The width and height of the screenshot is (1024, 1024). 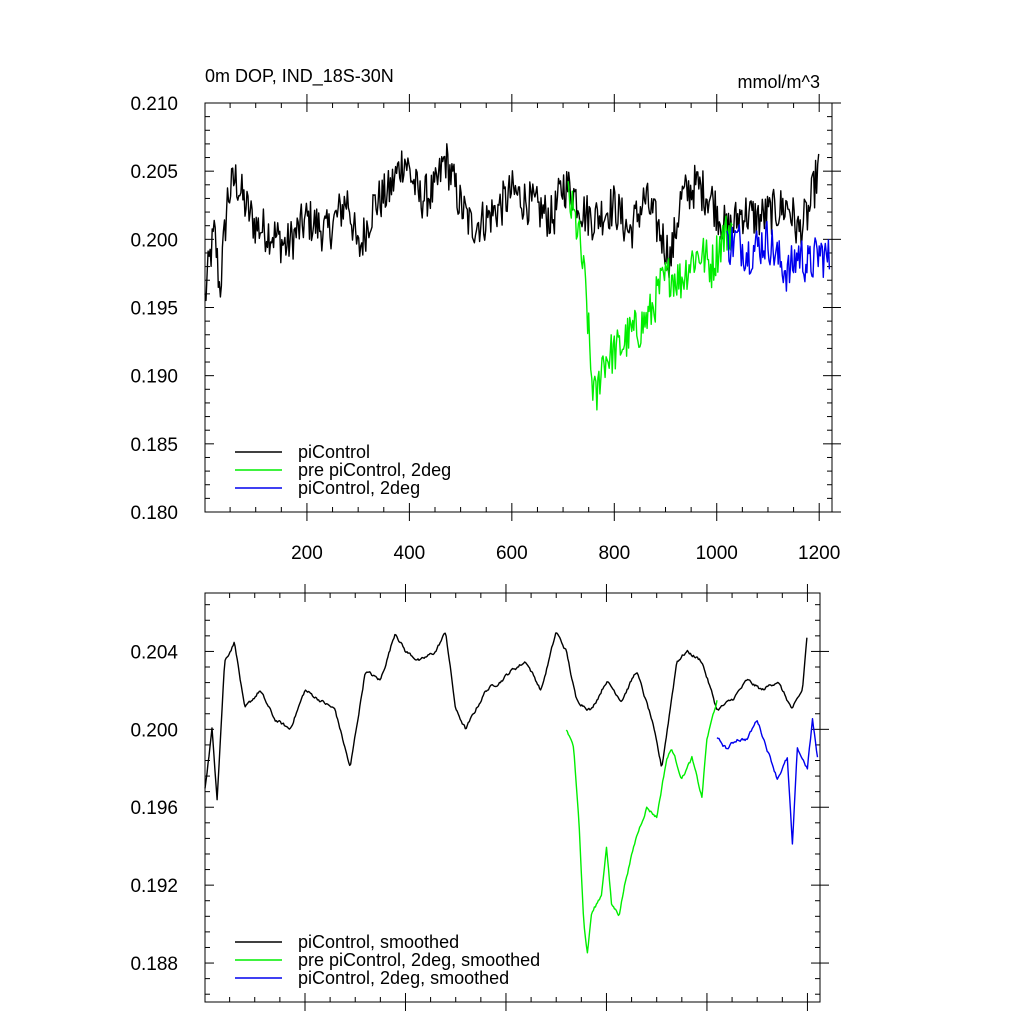 I want to click on legend-label: piControl, 2deg, smoothed, so click(x=403, y=978).